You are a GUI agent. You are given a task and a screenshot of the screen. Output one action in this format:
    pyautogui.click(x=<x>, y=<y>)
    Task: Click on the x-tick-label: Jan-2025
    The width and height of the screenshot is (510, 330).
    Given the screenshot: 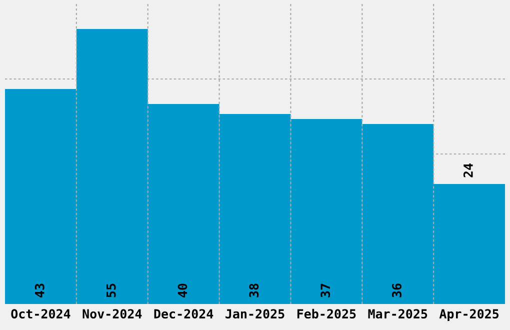 What is the action you would take?
    pyautogui.click(x=255, y=314)
    